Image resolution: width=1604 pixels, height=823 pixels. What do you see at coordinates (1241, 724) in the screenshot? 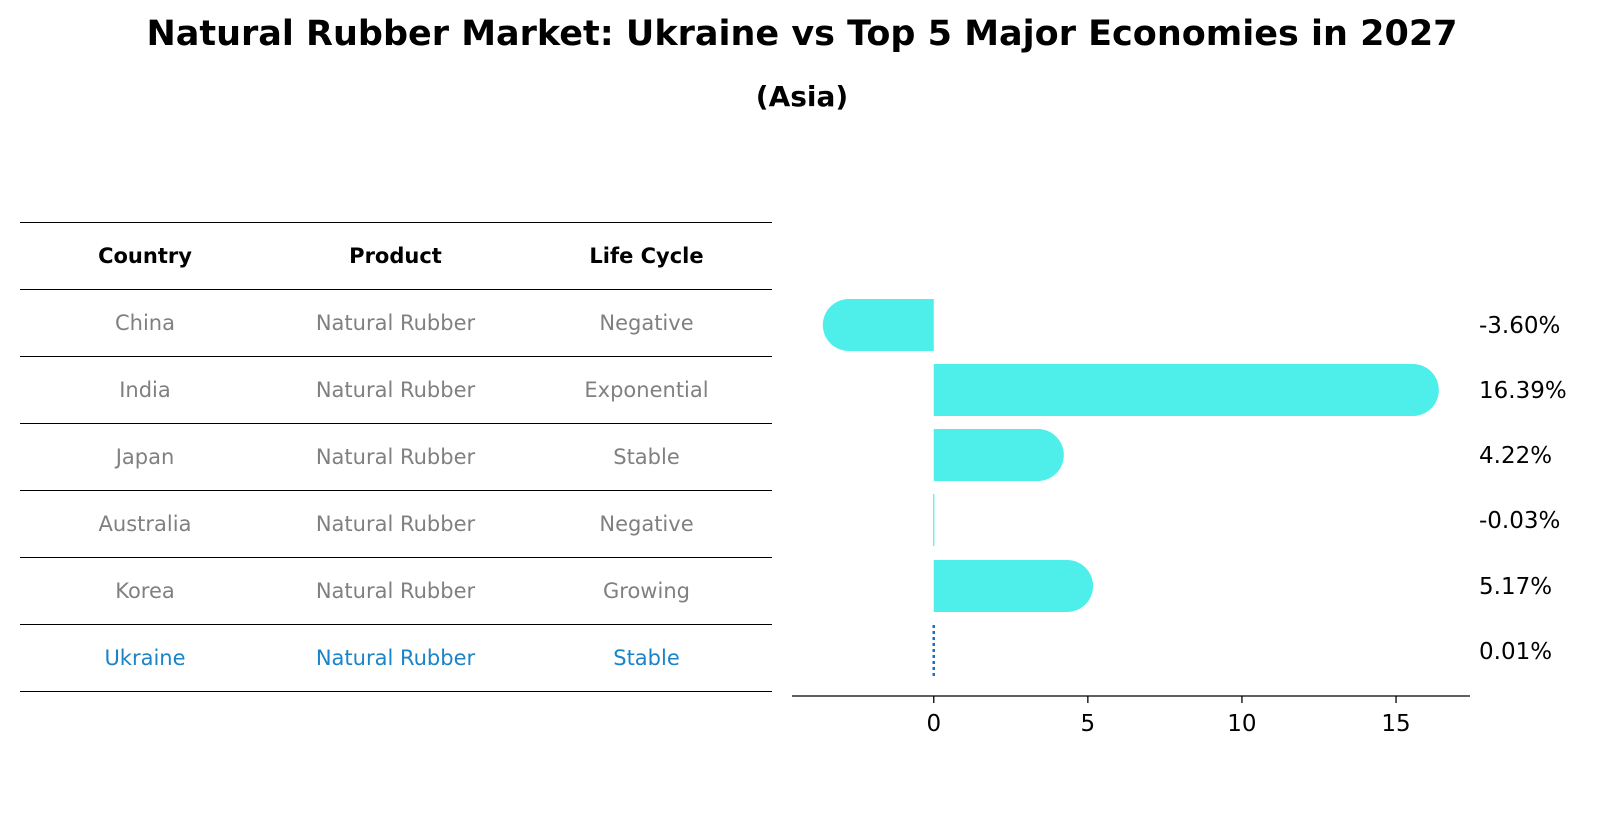
I see `x-tick-label: 10` at bounding box center [1241, 724].